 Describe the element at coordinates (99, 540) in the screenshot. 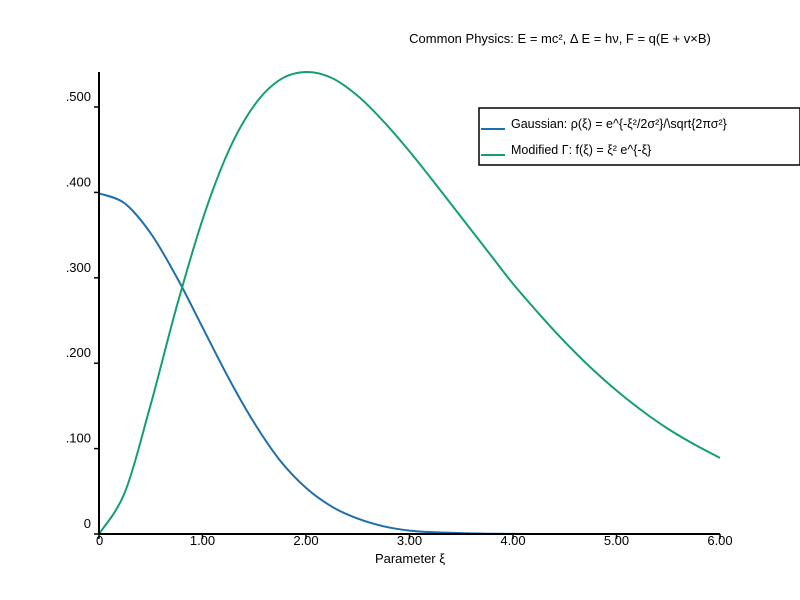

I see `x-tick-label: 0` at that location.